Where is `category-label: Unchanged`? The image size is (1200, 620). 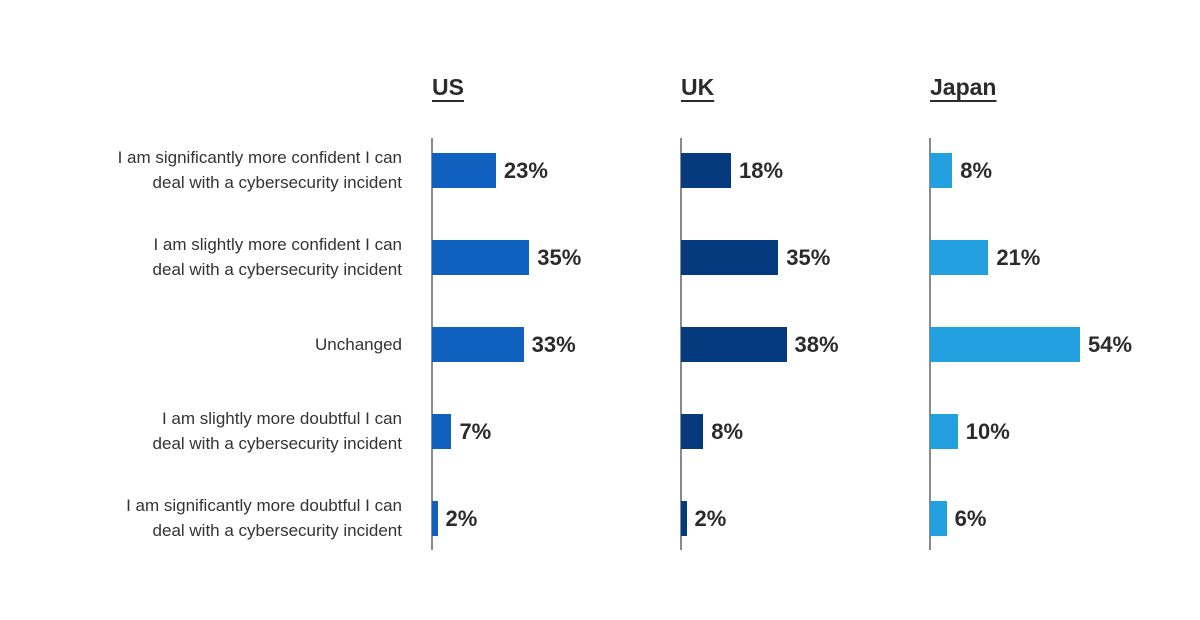 category-label: Unchanged is located at coordinates (358, 344).